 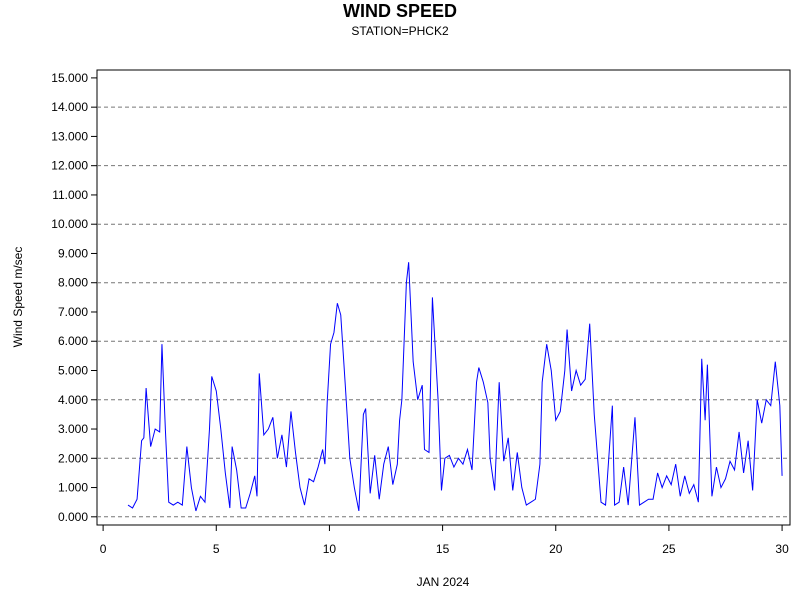 What do you see at coordinates (73, 341) in the screenshot?
I see `y-tick-label: 6.000` at bounding box center [73, 341].